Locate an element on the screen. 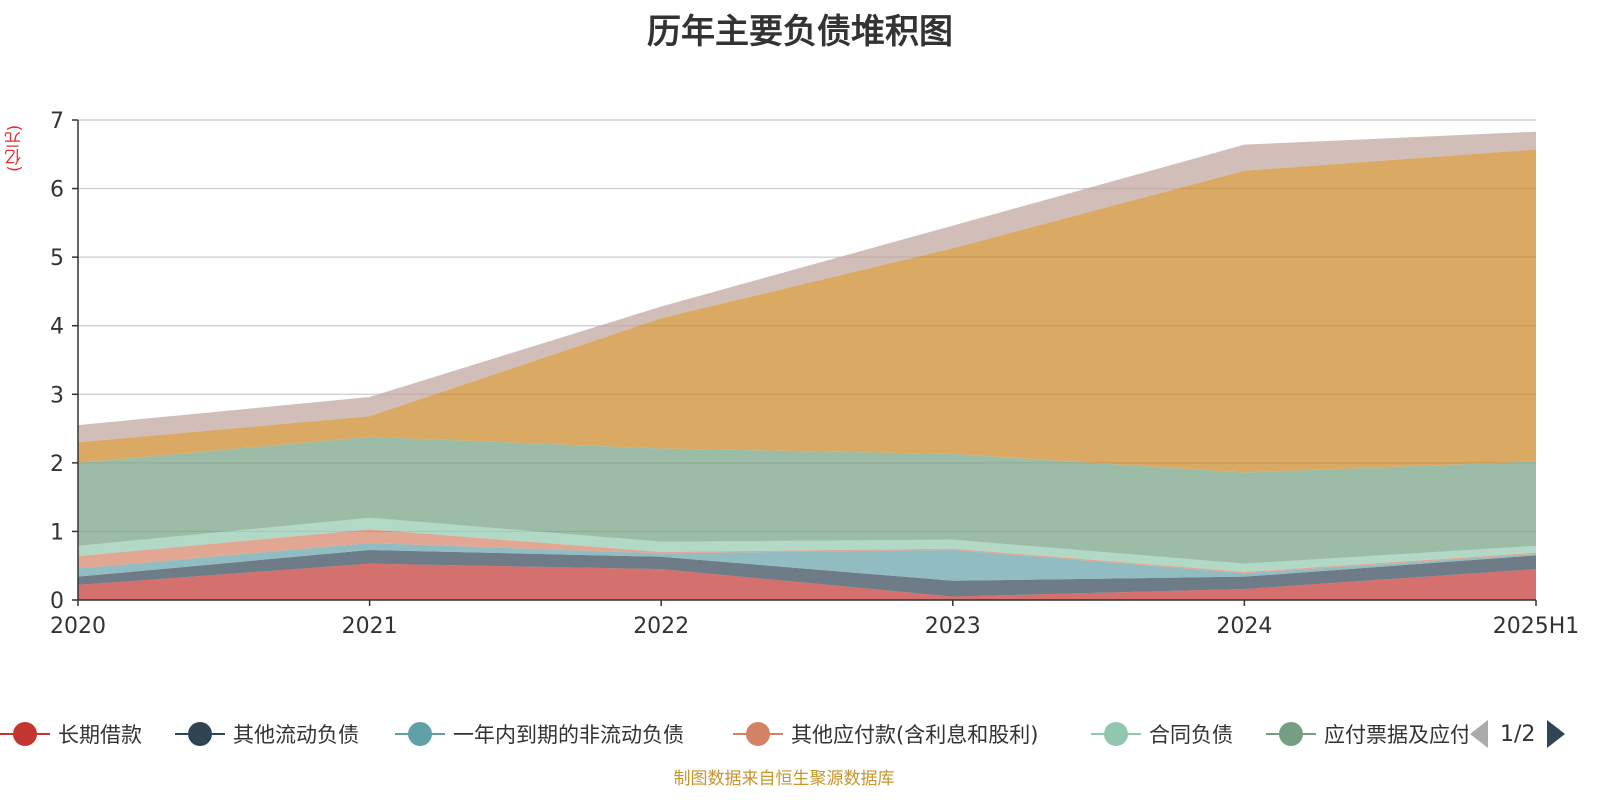  x-tick-label: 2025H1 is located at coordinates (1536, 626).